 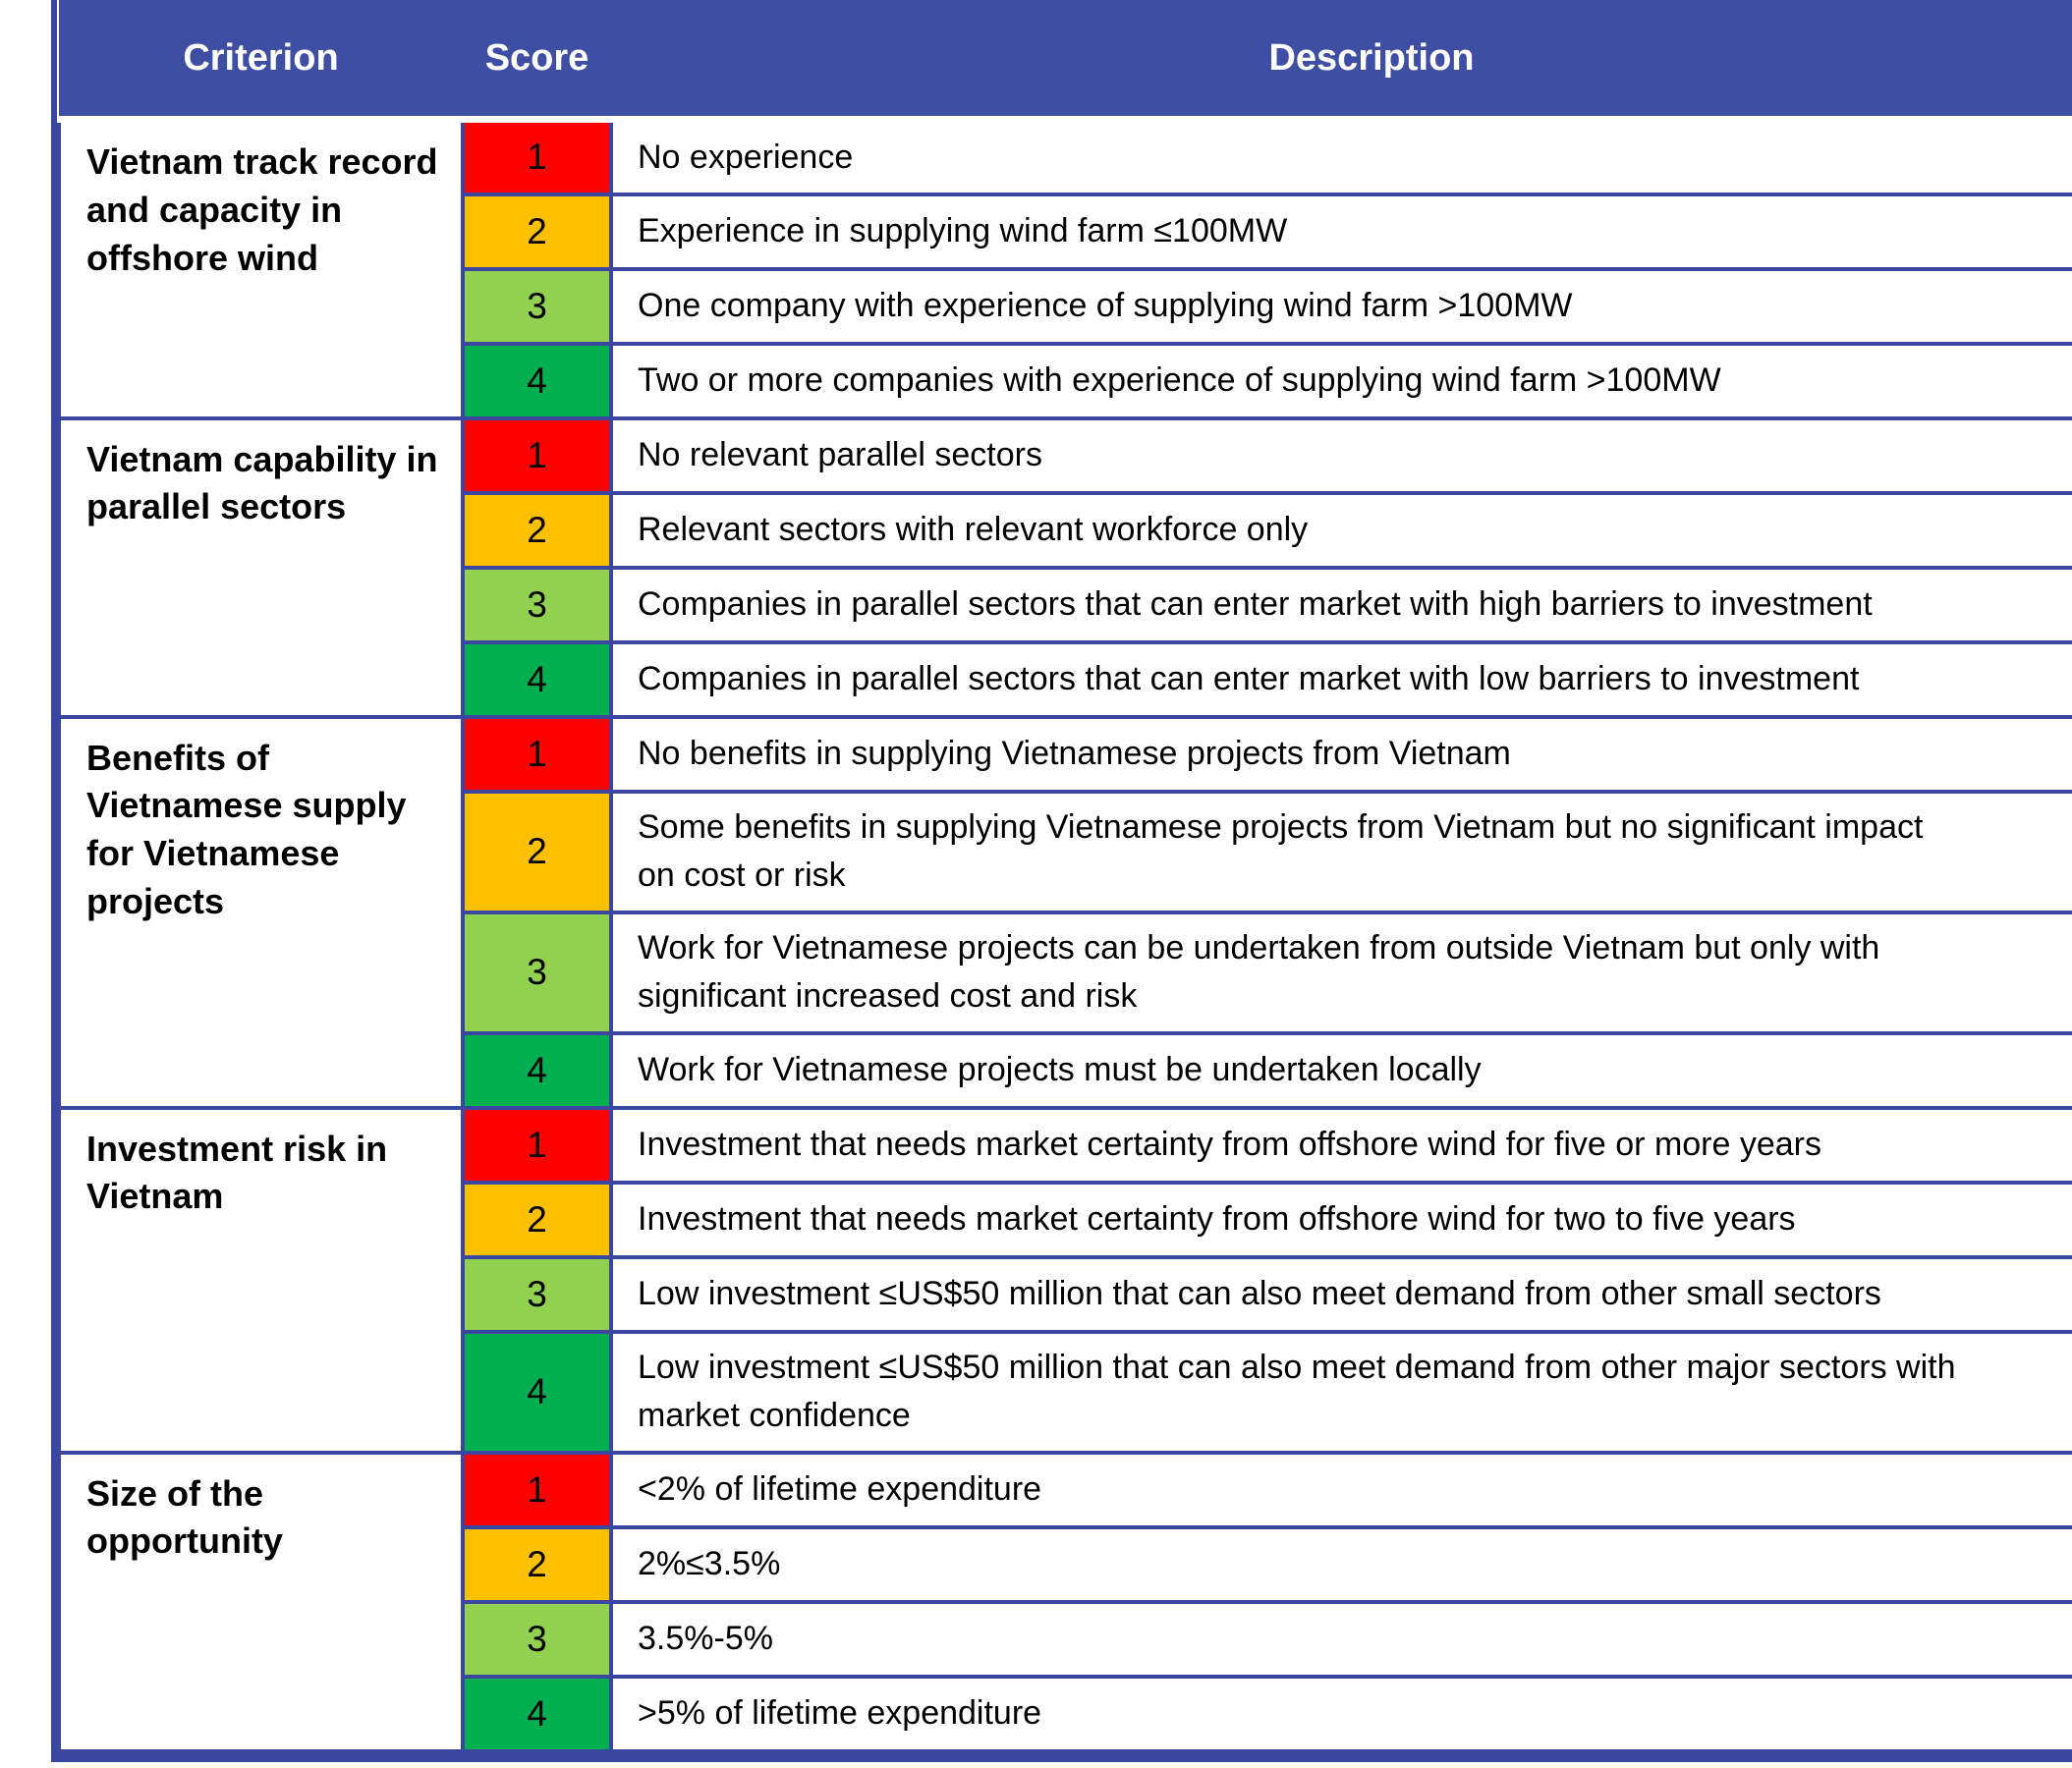 I want to click on description-cell: No experience, so click(x=1340, y=156).